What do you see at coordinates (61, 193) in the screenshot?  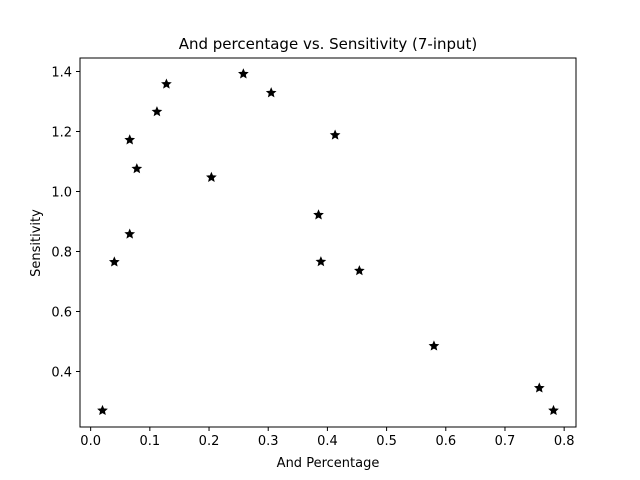 I see `y-tick-label: 1.0` at bounding box center [61, 193].